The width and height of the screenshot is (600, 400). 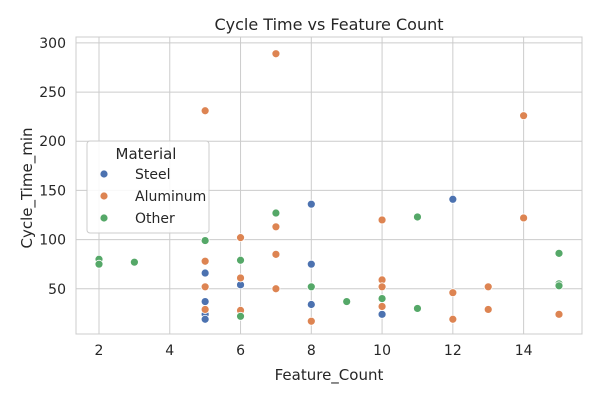 I want to click on x-tick-label: 10, so click(x=382, y=351).